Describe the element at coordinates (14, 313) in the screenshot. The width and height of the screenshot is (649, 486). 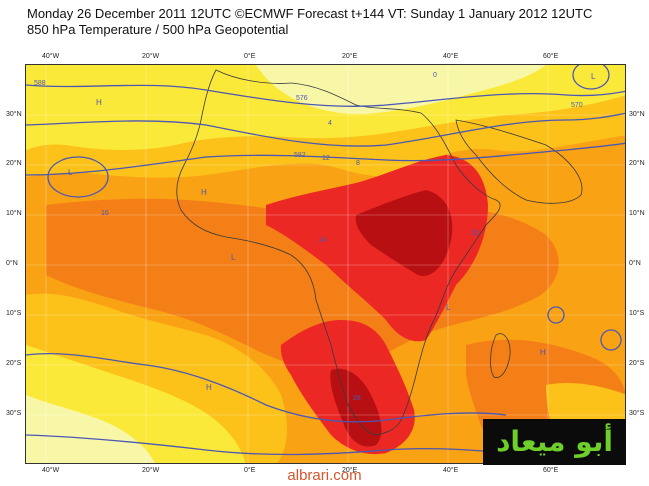
I see `lat-tick-left: 10°S` at that location.